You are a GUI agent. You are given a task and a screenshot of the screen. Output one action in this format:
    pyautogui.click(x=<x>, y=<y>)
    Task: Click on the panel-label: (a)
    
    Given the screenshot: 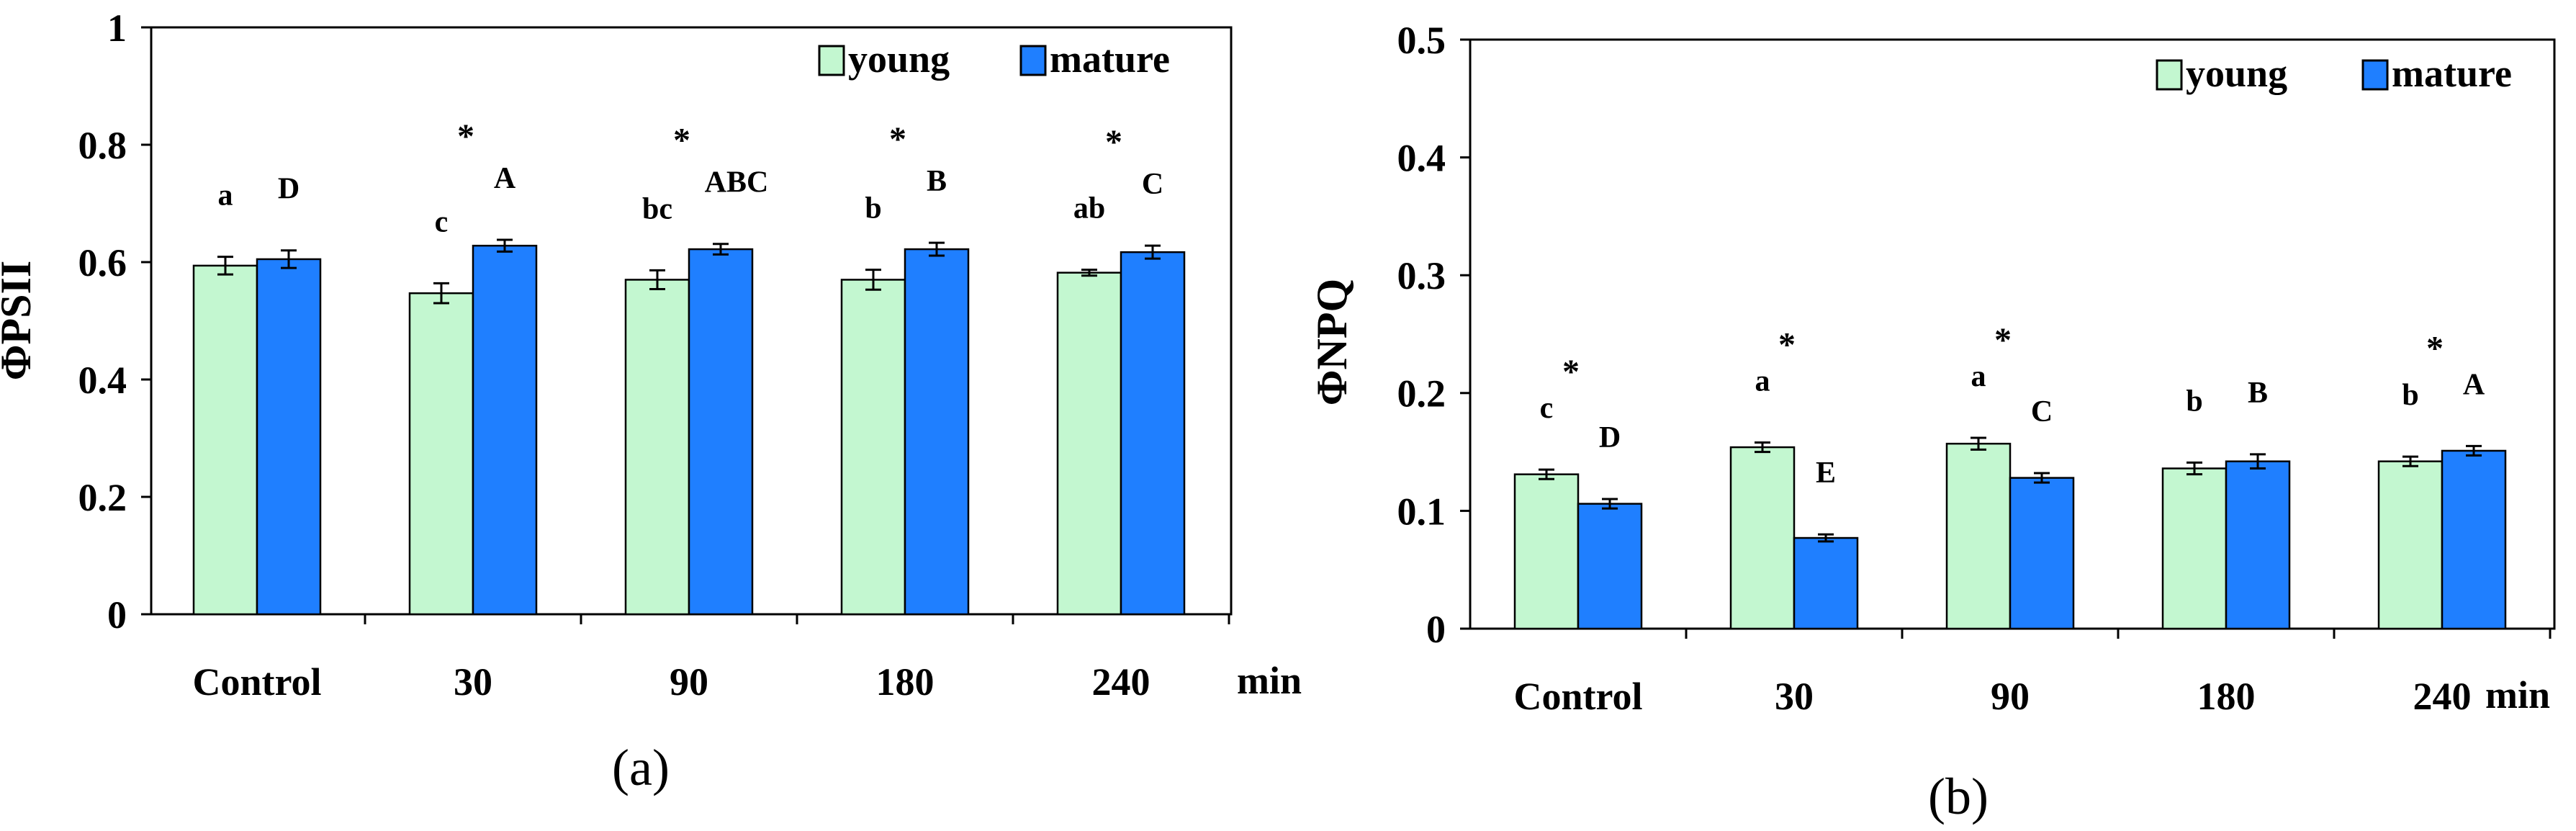 What is the action you would take?
    pyautogui.click(x=641, y=767)
    